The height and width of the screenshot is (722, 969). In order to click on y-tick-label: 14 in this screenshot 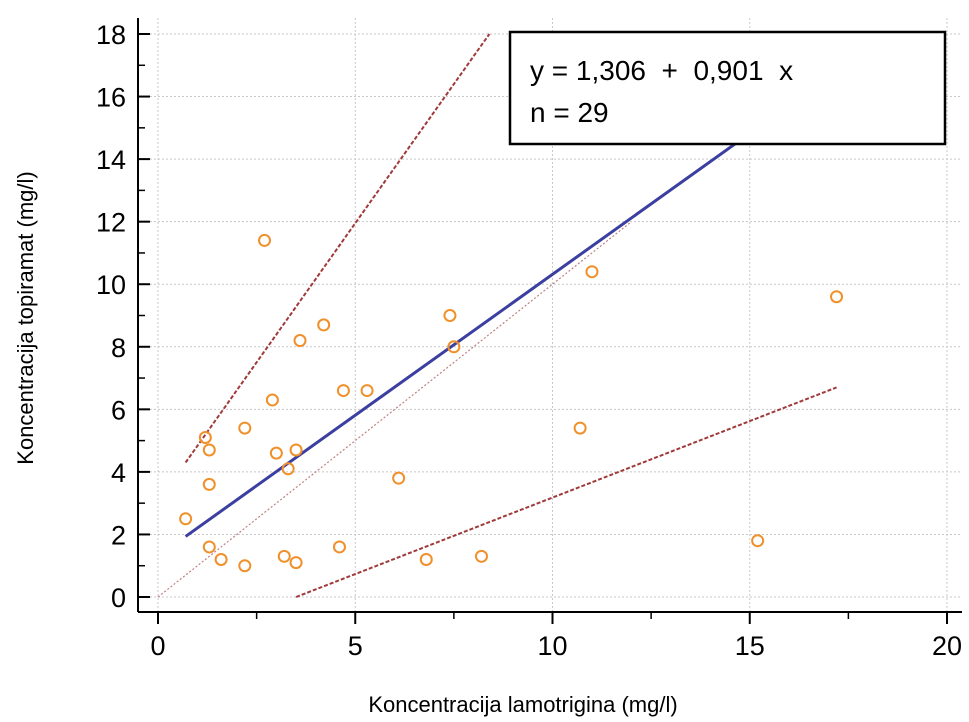, I will do `click(111, 160)`.